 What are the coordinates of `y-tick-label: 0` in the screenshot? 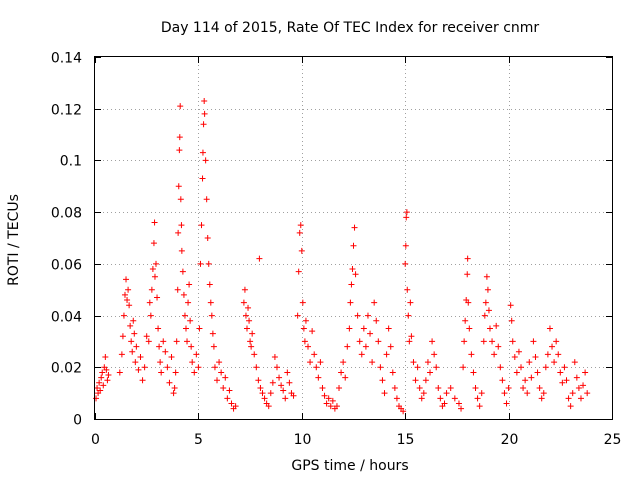 It's located at (77, 421).